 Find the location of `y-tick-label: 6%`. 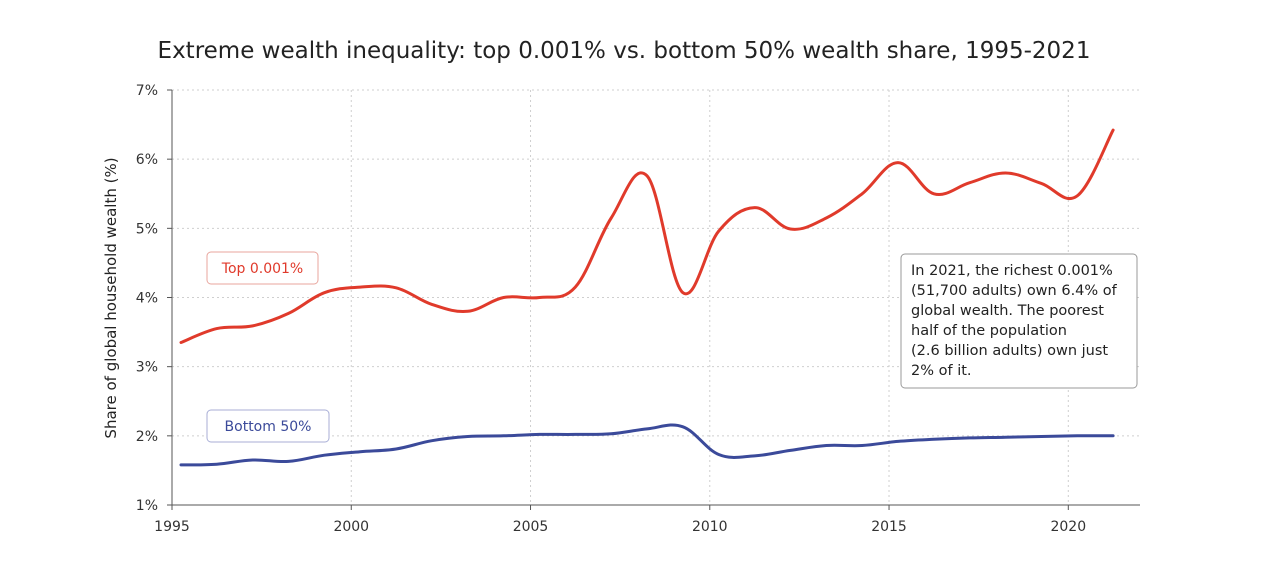

y-tick-label: 6% is located at coordinates (147, 160).